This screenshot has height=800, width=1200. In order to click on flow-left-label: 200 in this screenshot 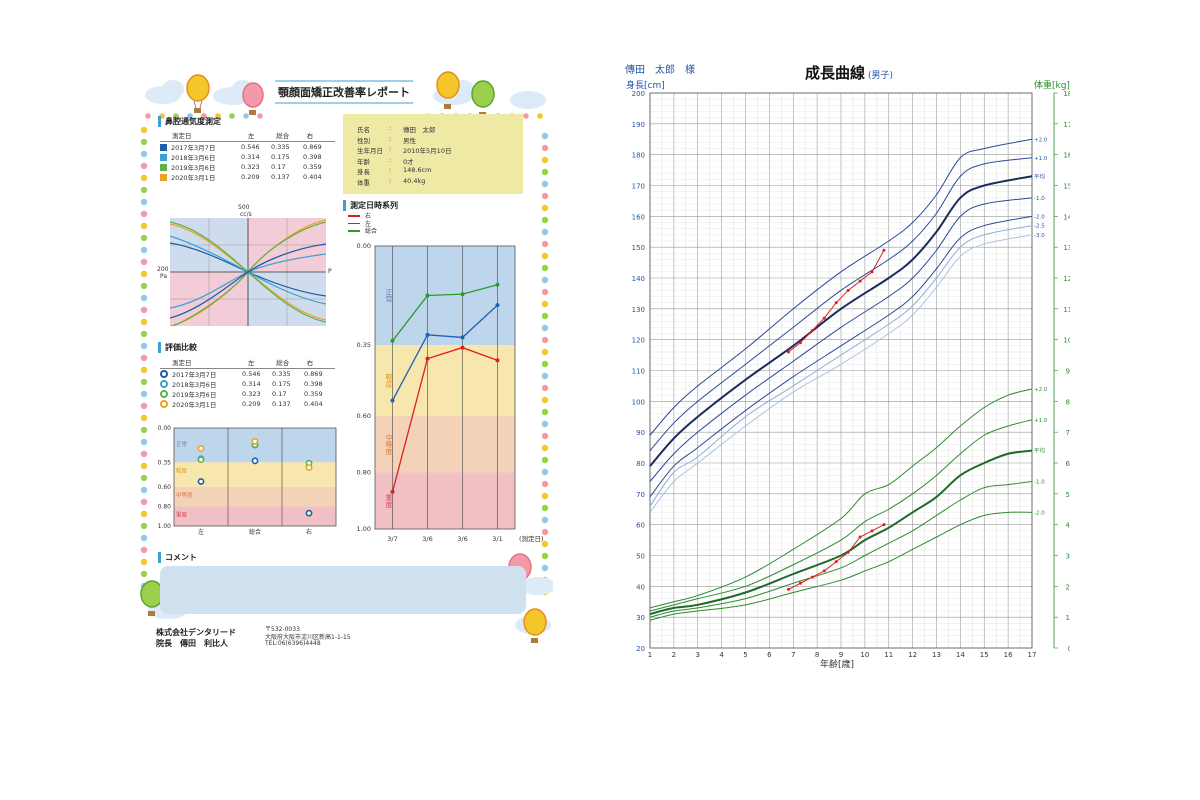, I will do `click(163, 269)`.